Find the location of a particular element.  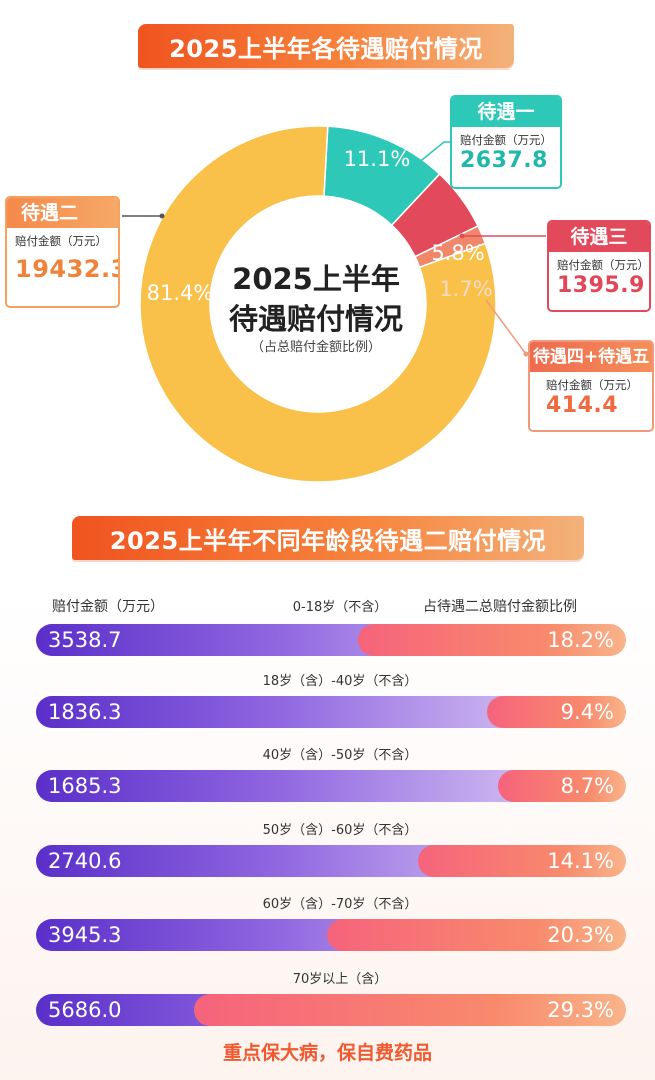

age-bar-amount: 3538.7 is located at coordinates (85, 640).